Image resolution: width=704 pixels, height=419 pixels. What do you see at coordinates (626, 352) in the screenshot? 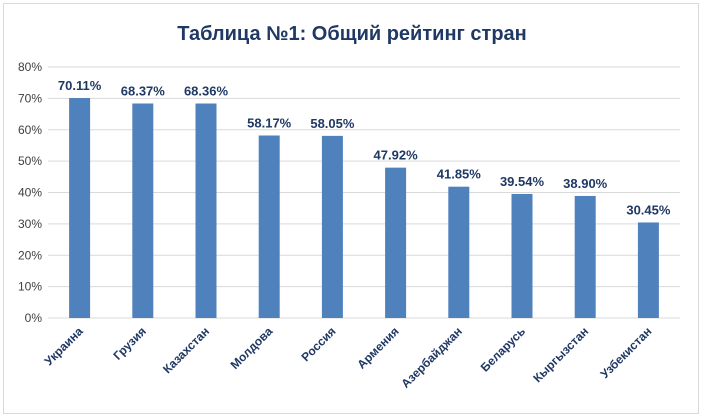
I see `x-tick-label: Узбекистан` at bounding box center [626, 352].